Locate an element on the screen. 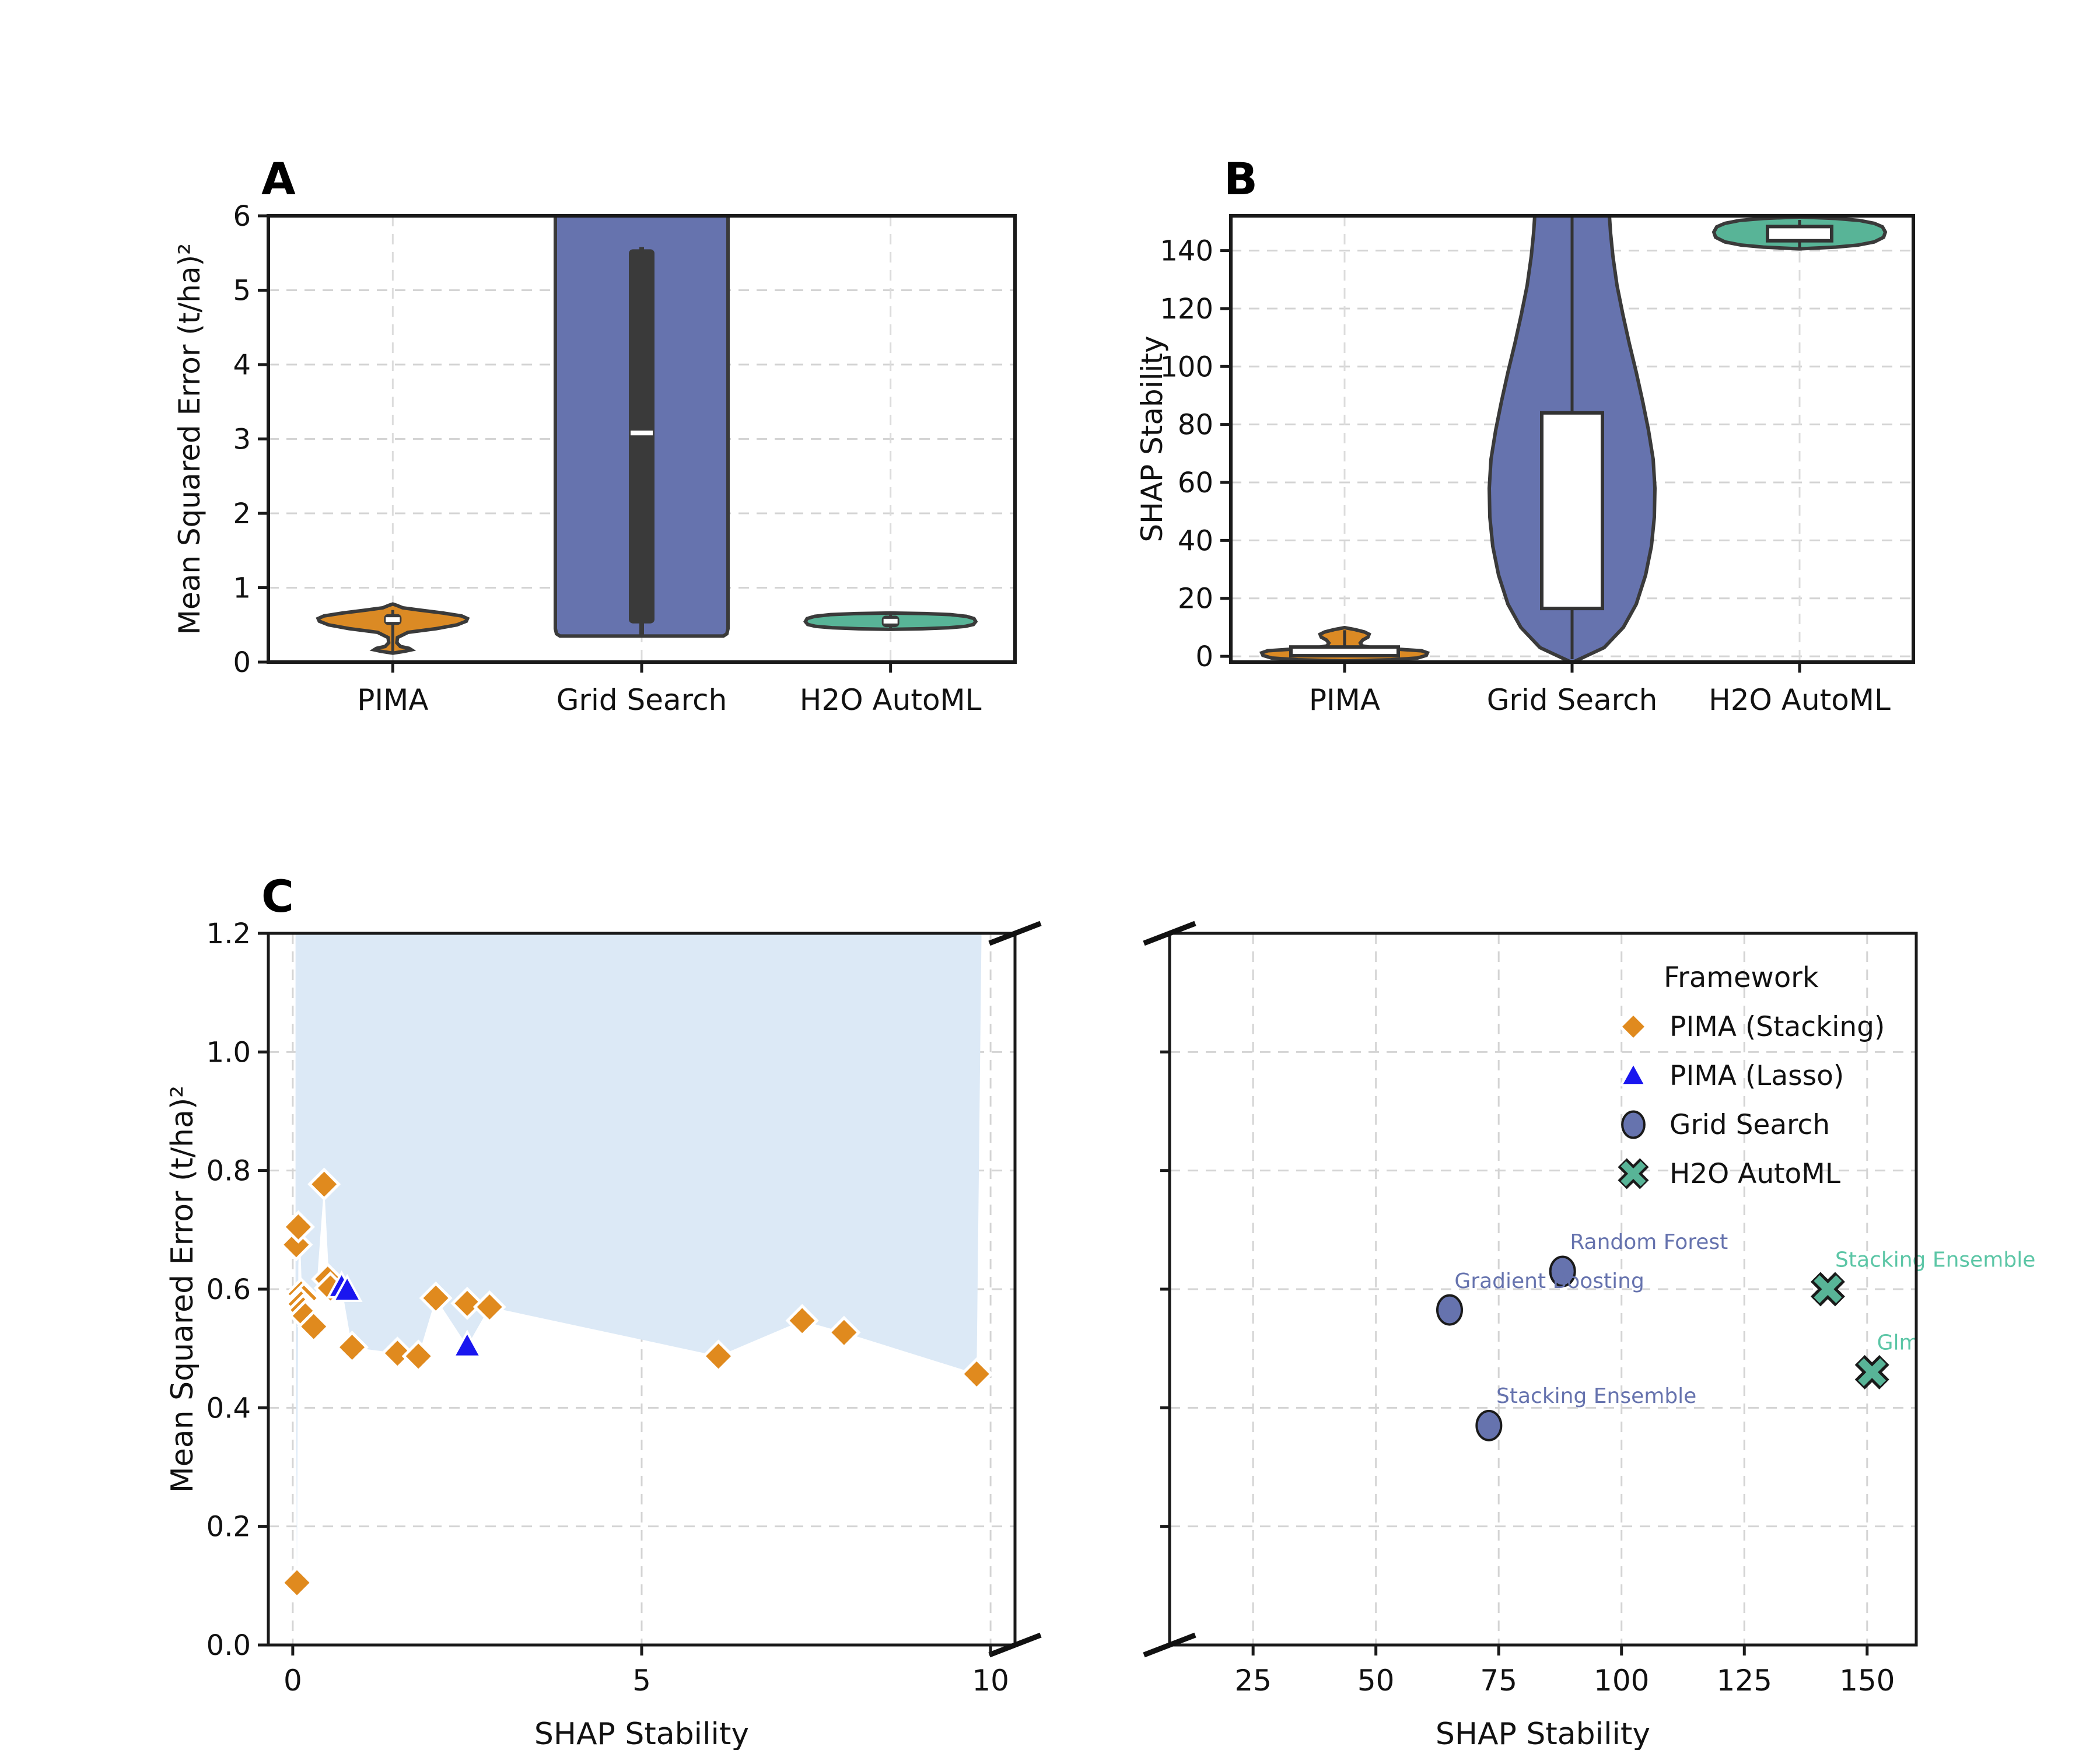 This screenshot has height=1750, width=2100. legend-label: Grid Search is located at coordinates (1750, 1125).